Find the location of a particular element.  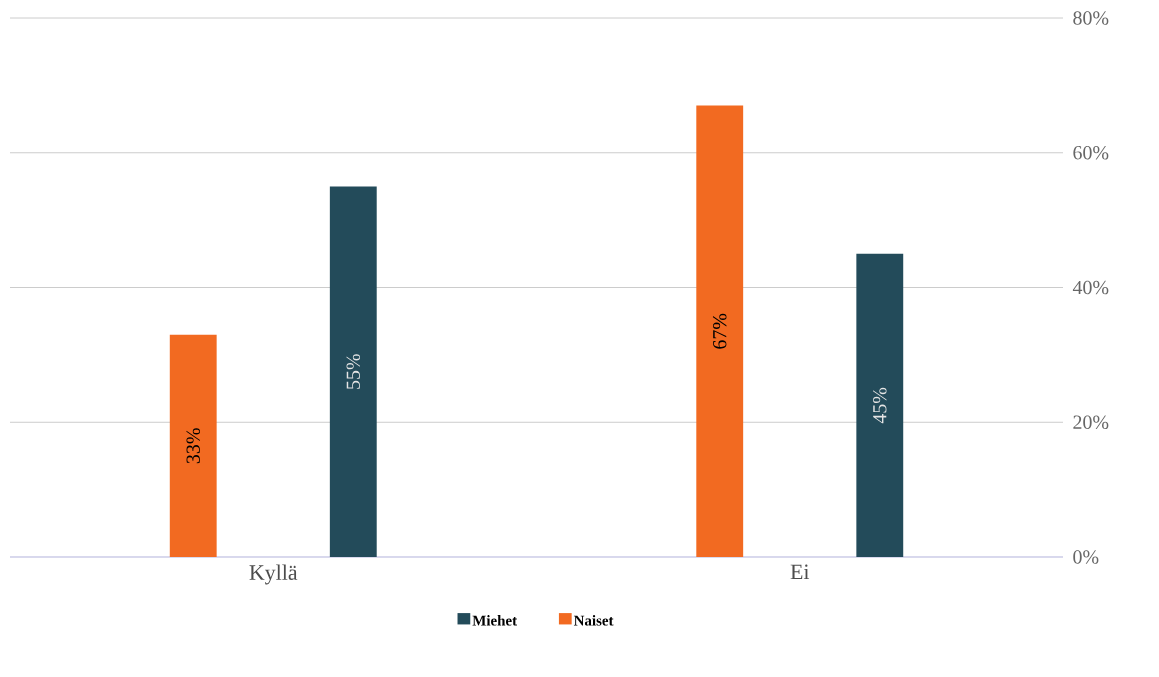

x-tick-label: Kyllä is located at coordinates (273, 574).